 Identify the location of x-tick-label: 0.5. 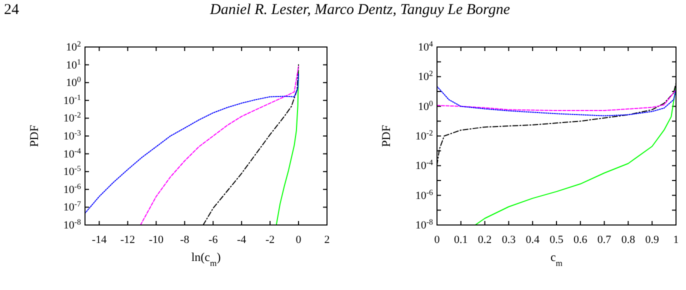
(557, 240).